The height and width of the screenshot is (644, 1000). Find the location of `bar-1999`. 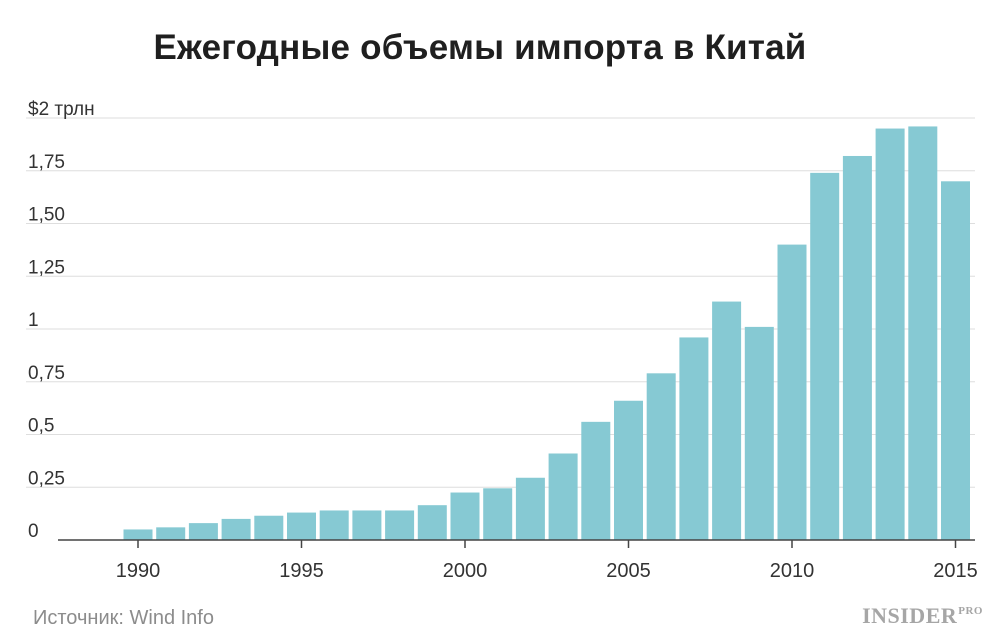

bar-1999 is located at coordinates (432, 522).